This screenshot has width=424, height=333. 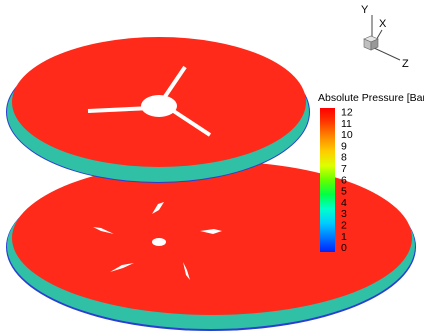 What do you see at coordinates (344, 237) in the screenshot?
I see `legend-tick-label: 1` at bounding box center [344, 237].